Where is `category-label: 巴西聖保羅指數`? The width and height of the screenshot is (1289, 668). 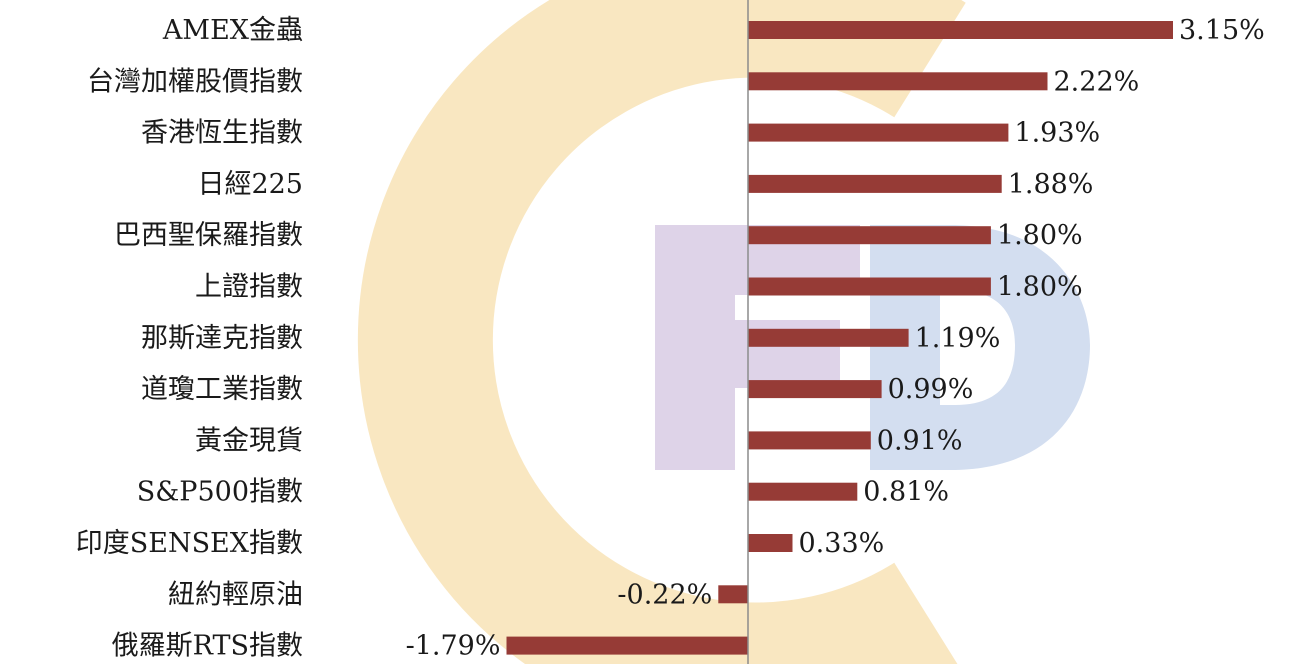 category-label: 巴西聖保羅指數 is located at coordinates (208, 235).